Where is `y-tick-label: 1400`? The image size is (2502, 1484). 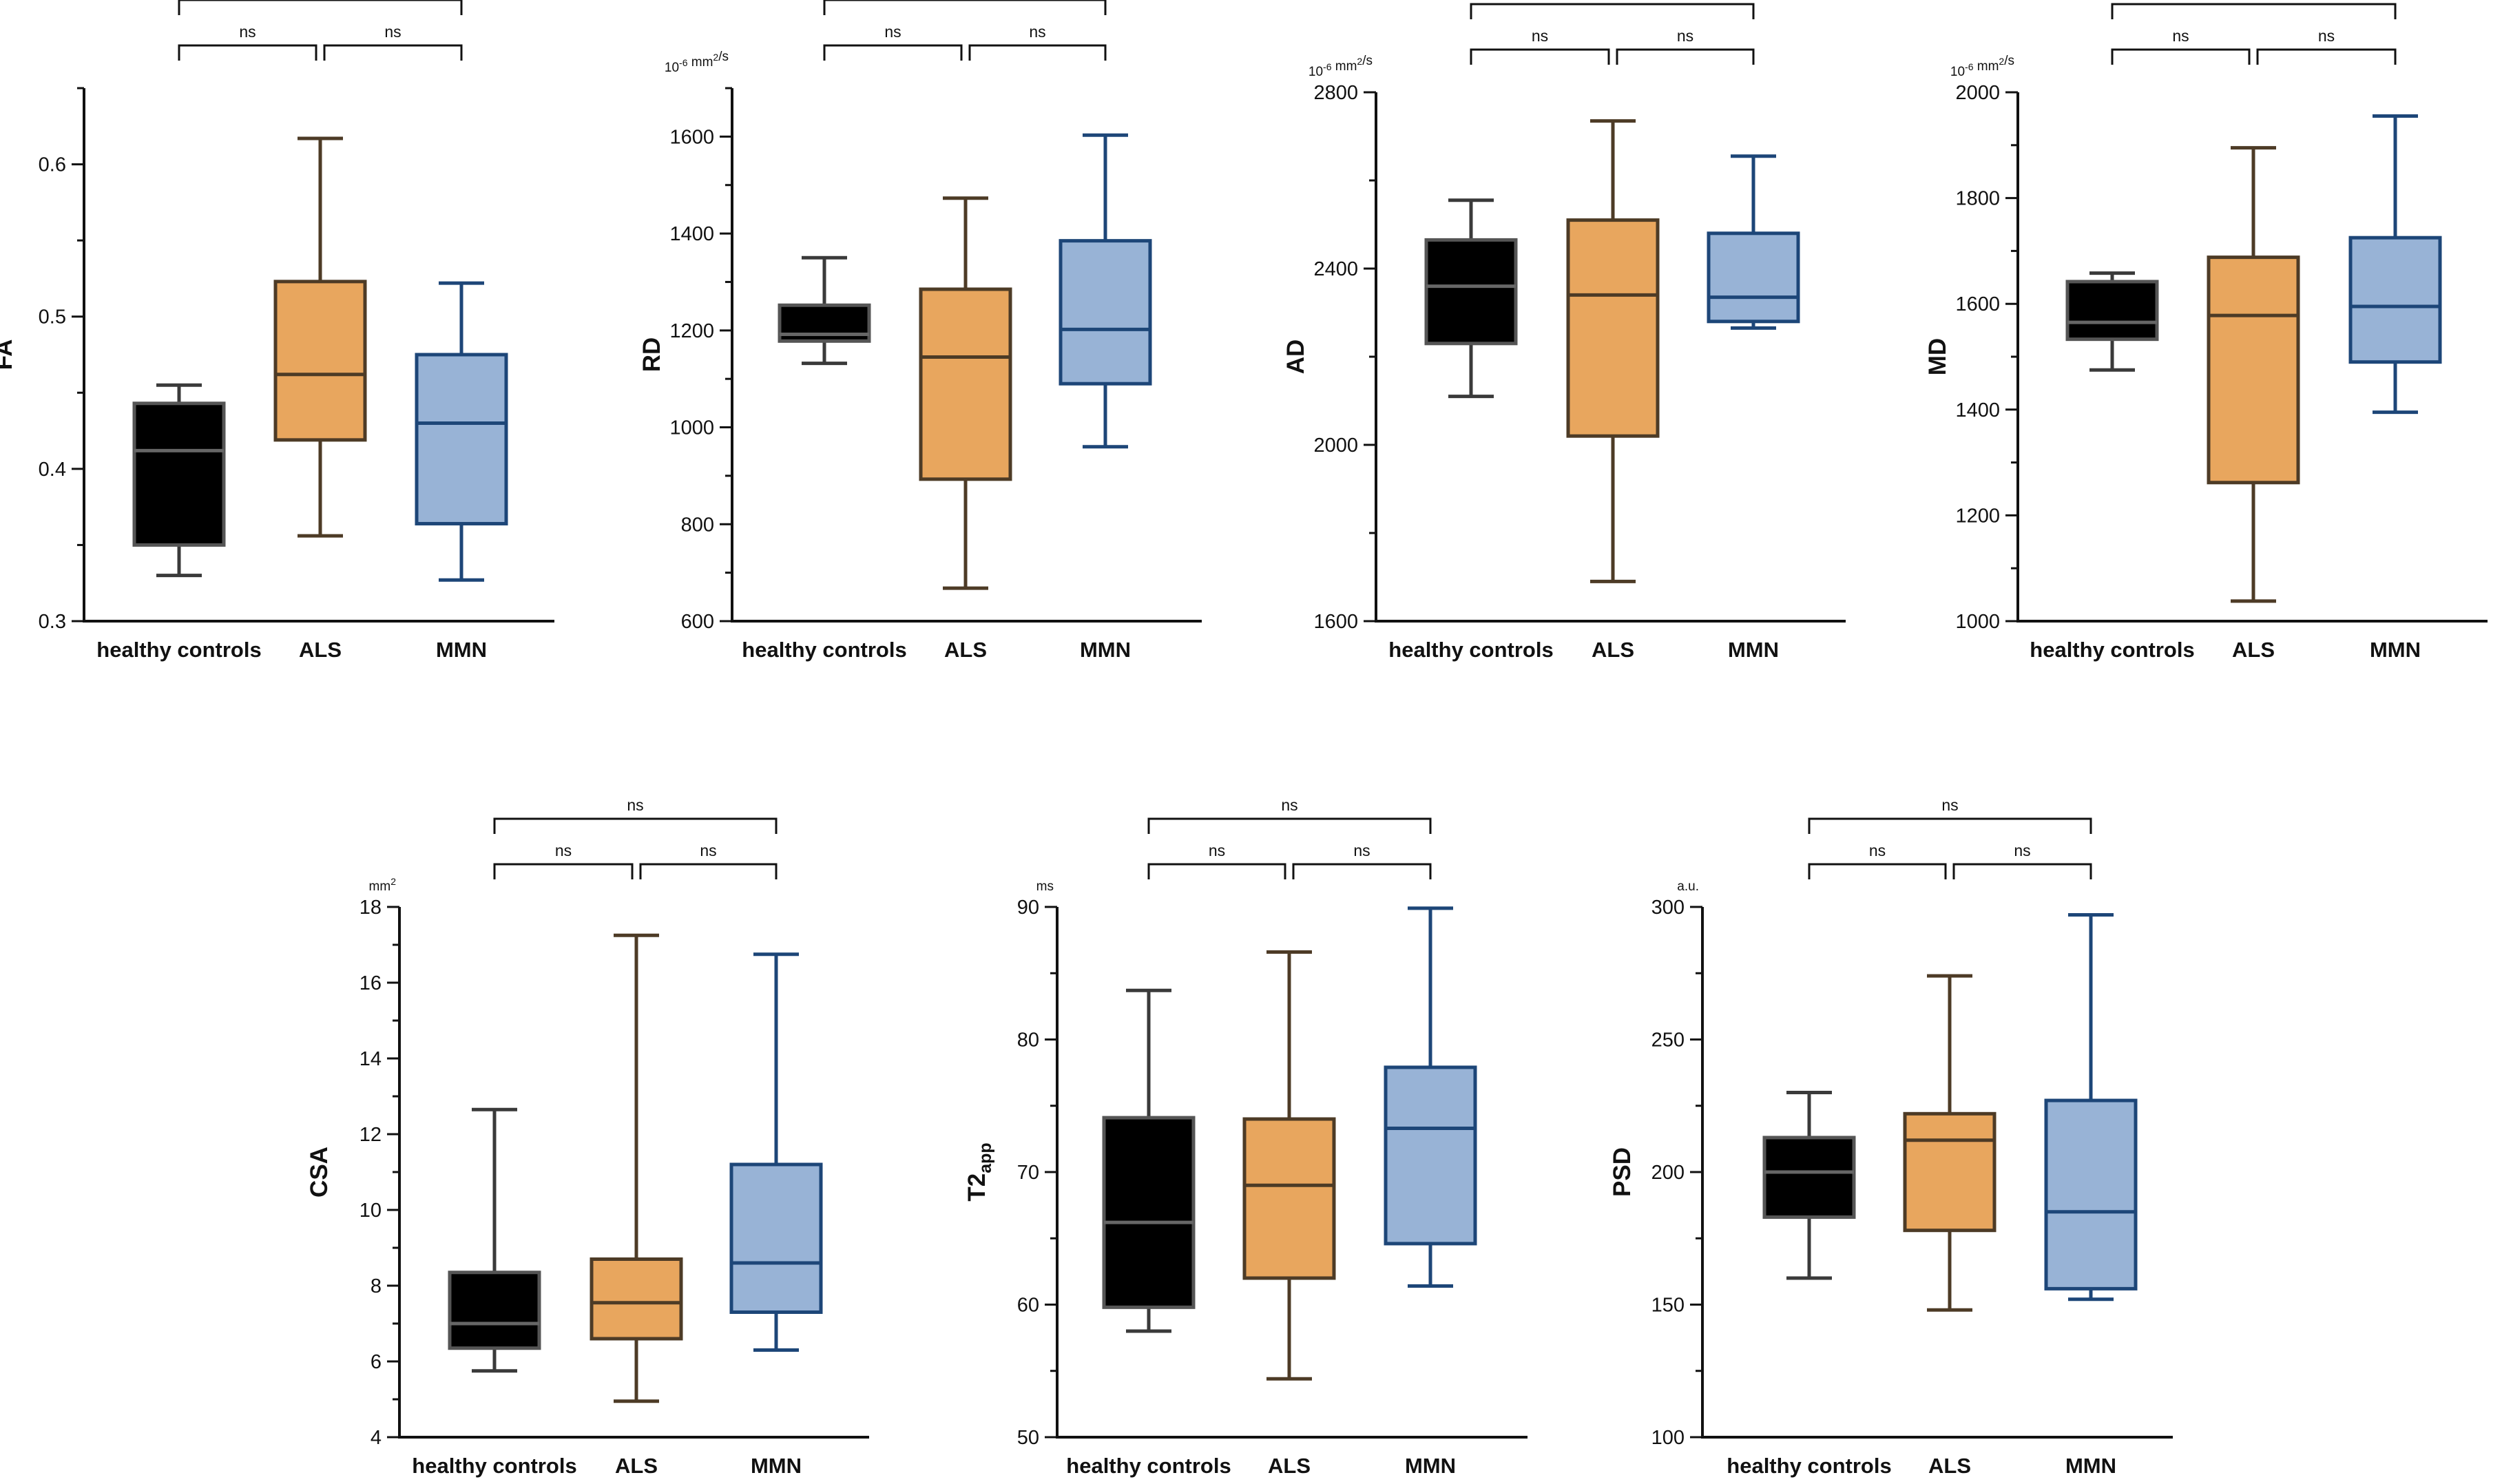 y-tick-label: 1400 is located at coordinates (691, 234).